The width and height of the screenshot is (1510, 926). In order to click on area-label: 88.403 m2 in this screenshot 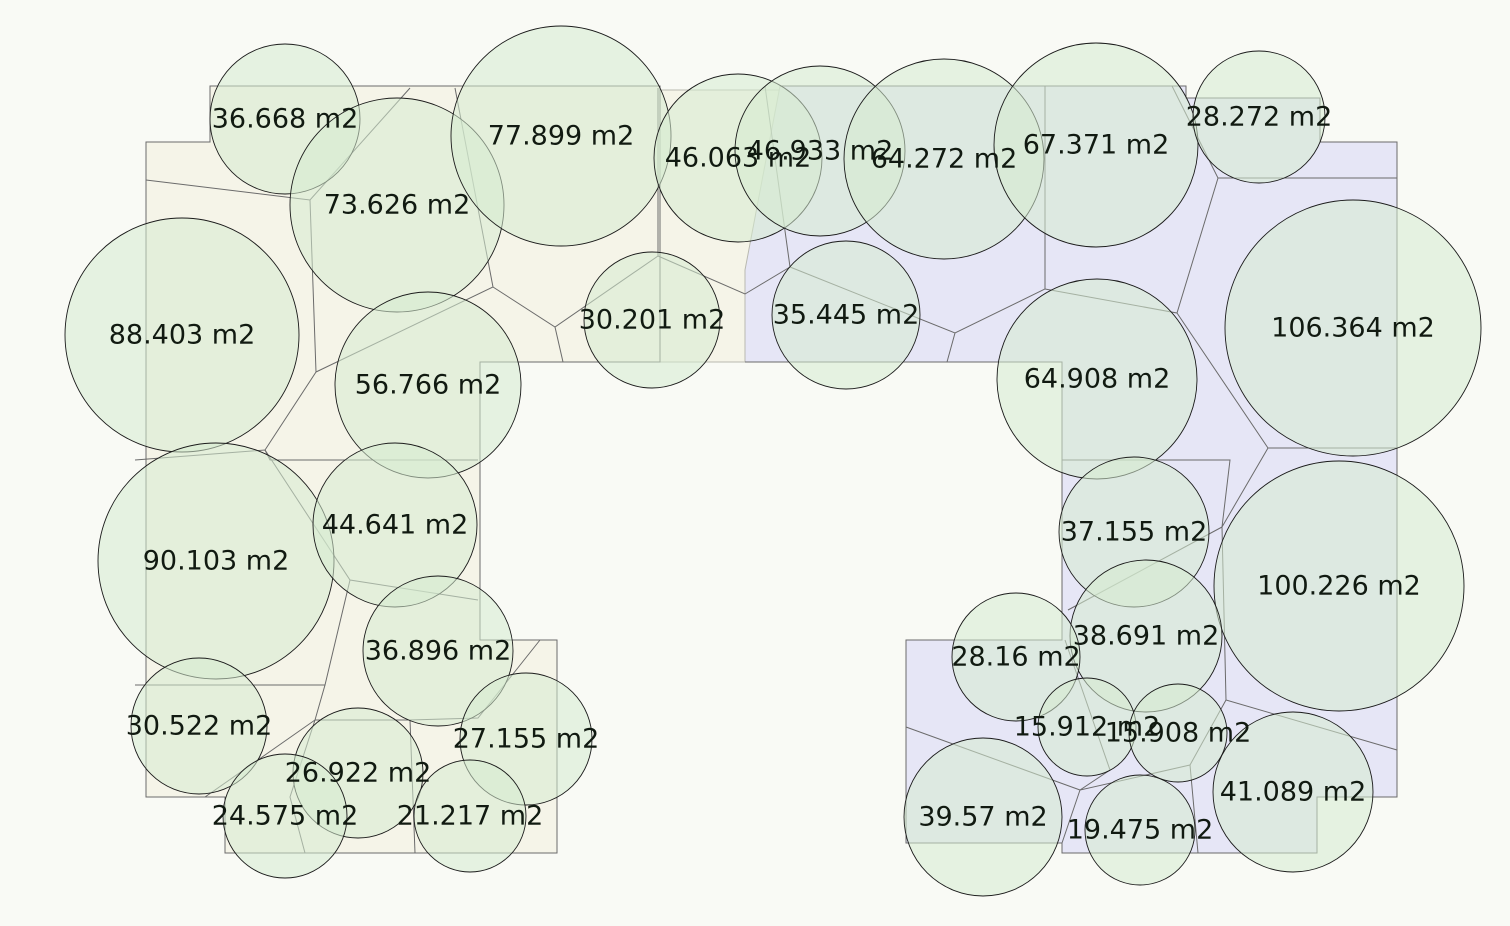, I will do `click(182, 335)`.